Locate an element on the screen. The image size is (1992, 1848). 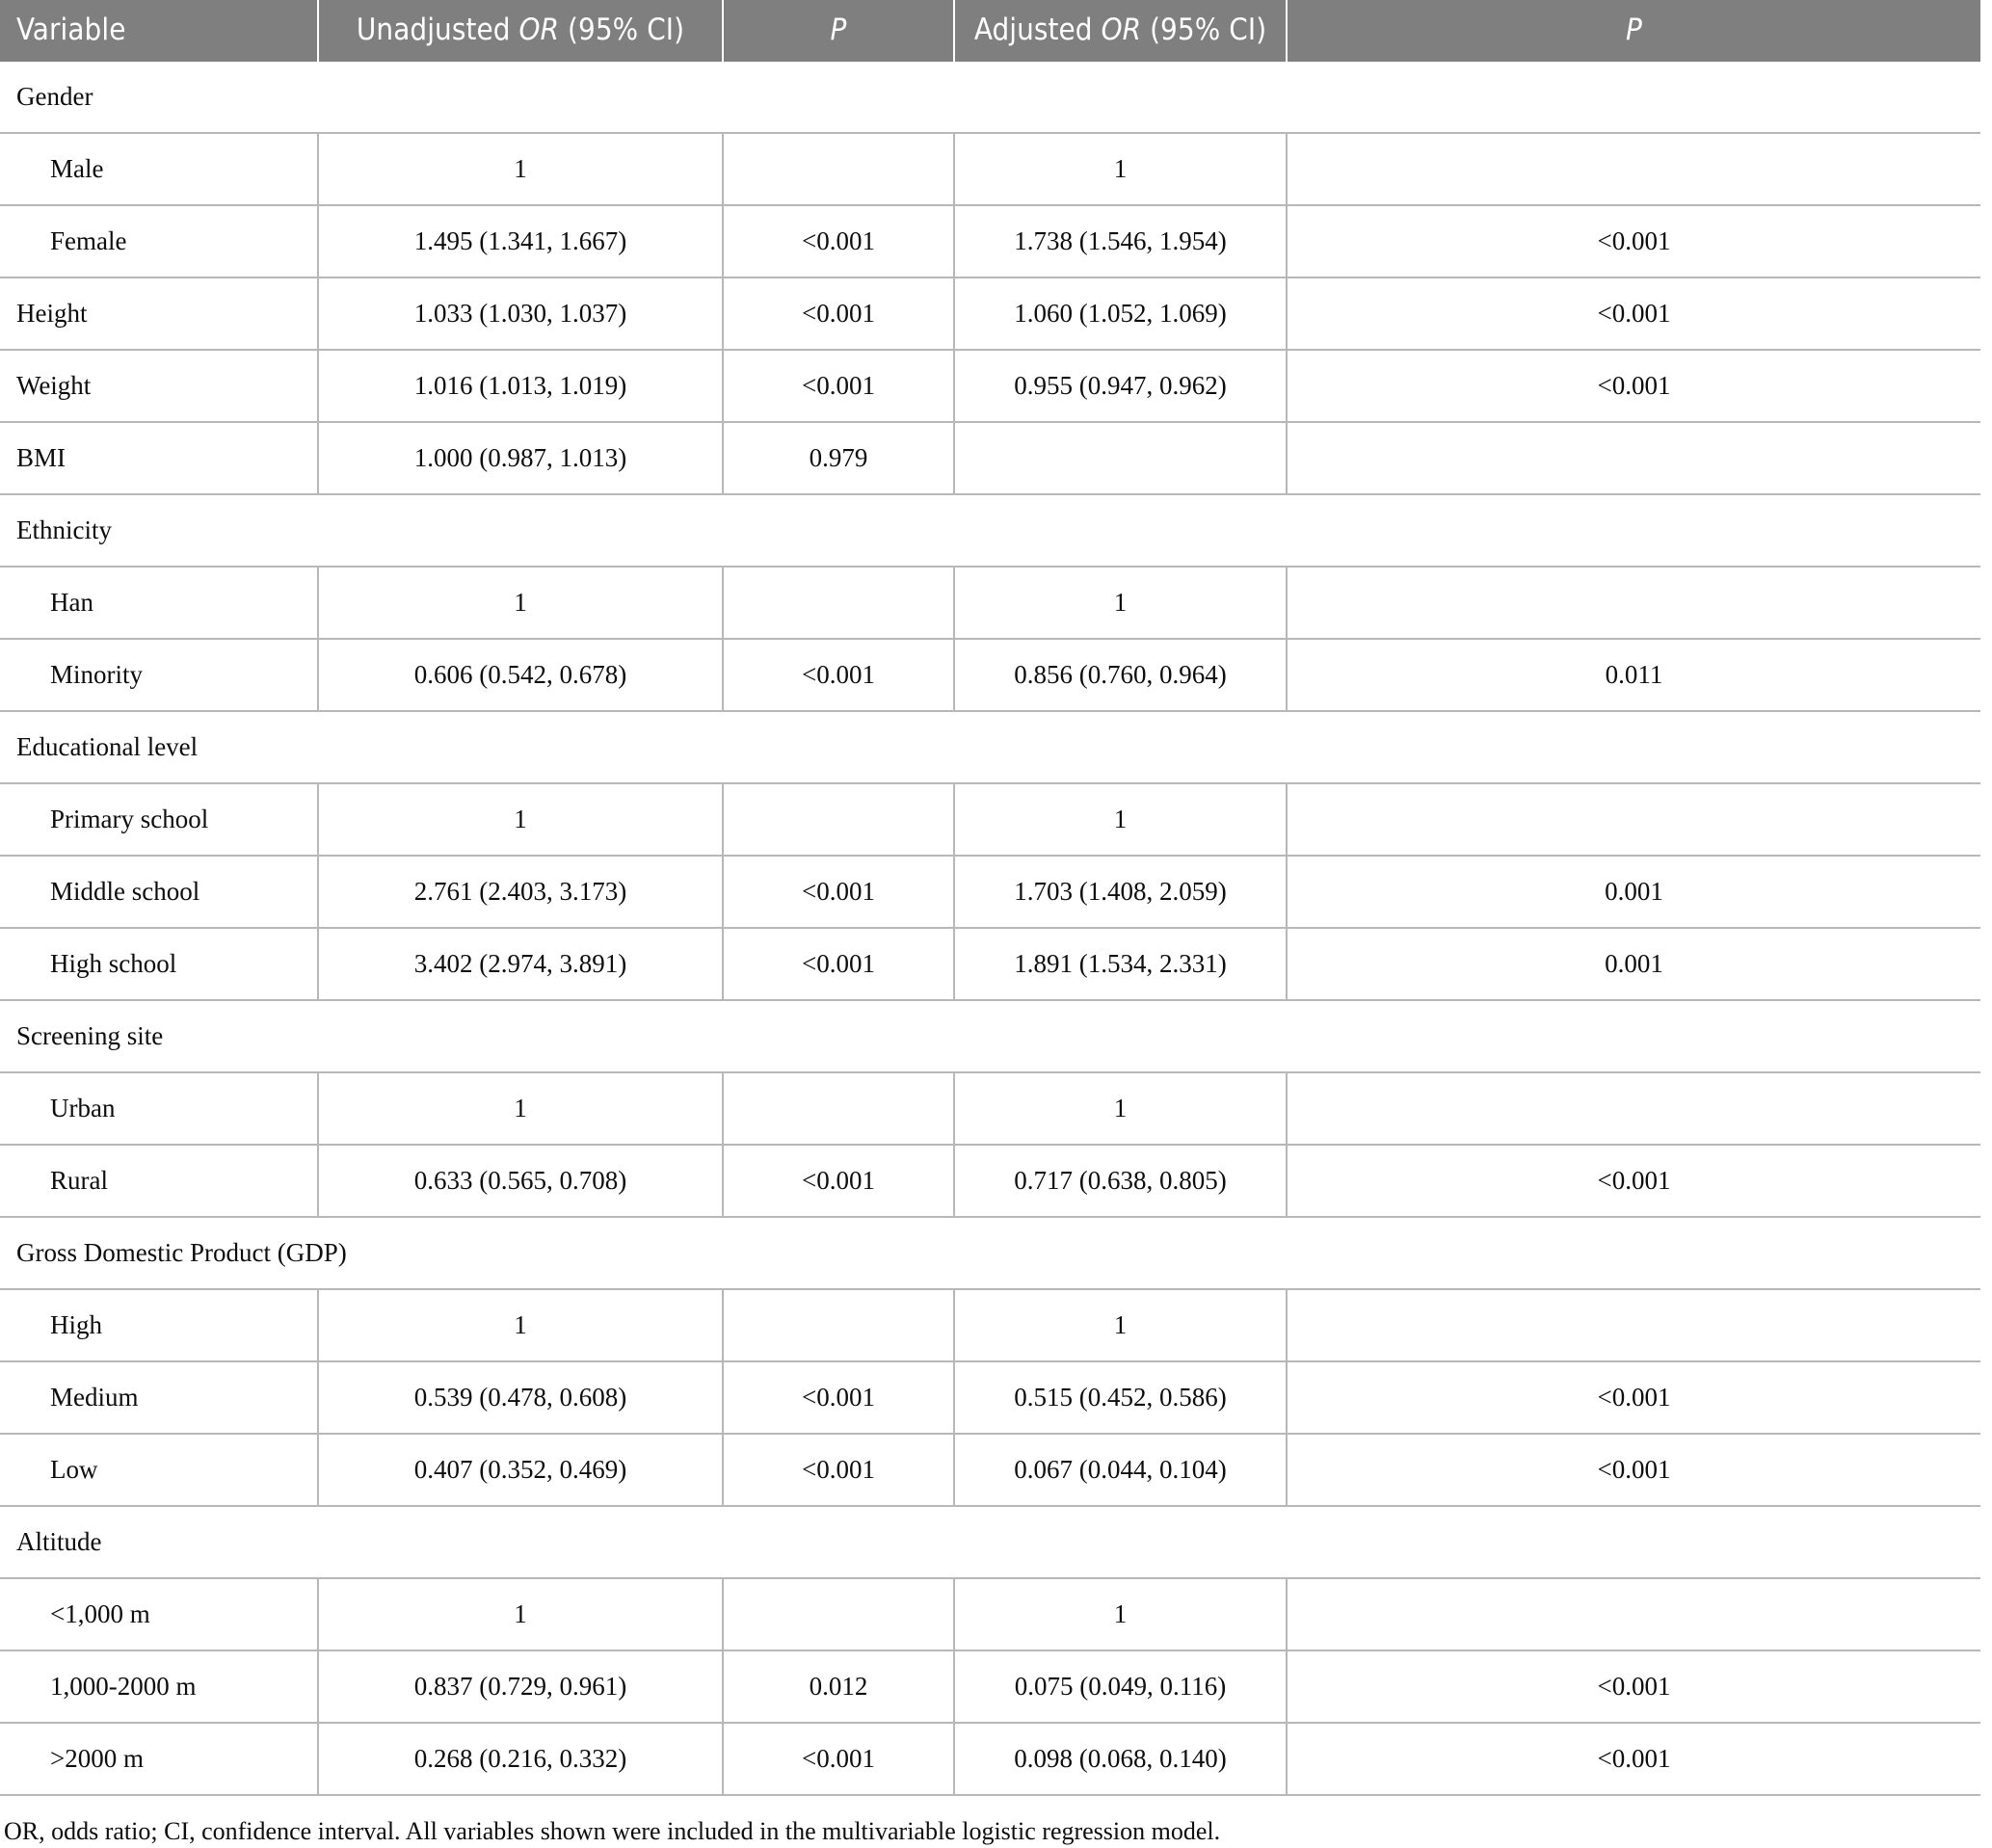
cell-variable: Weight is located at coordinates (159, 386).